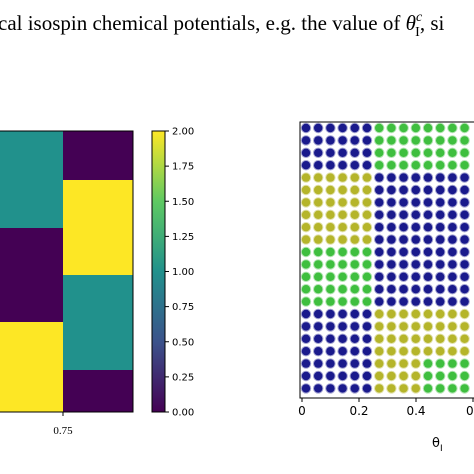  I want to click on colorbar-tick-label: 0.25, so click(183, 377).